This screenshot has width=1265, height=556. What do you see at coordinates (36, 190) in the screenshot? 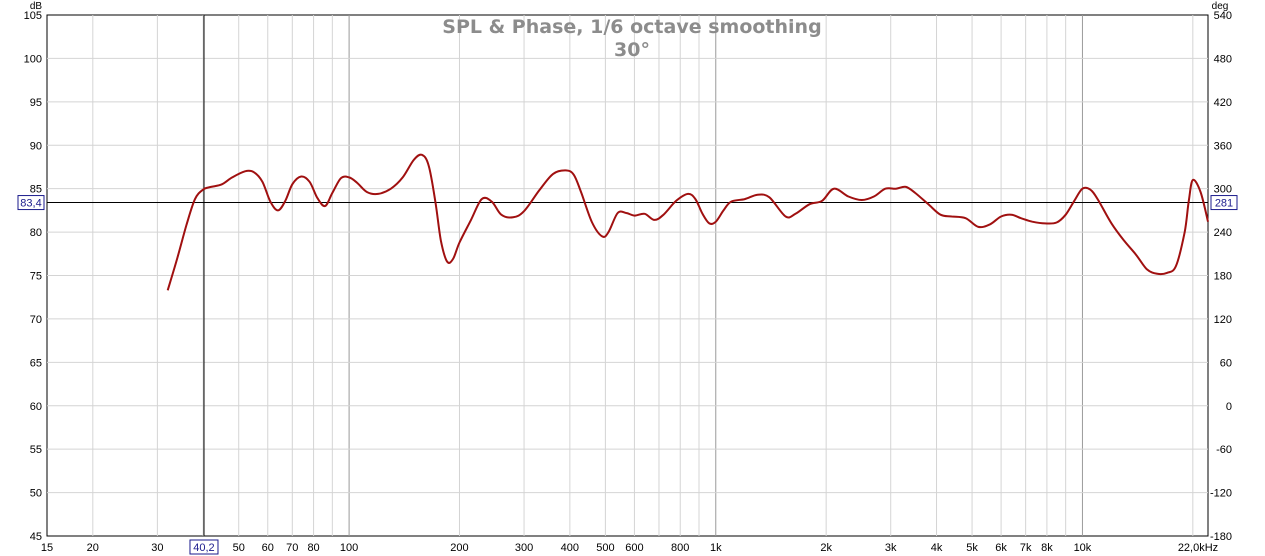
I see `y-tick-label: 85` at bounding box center [36, 190].